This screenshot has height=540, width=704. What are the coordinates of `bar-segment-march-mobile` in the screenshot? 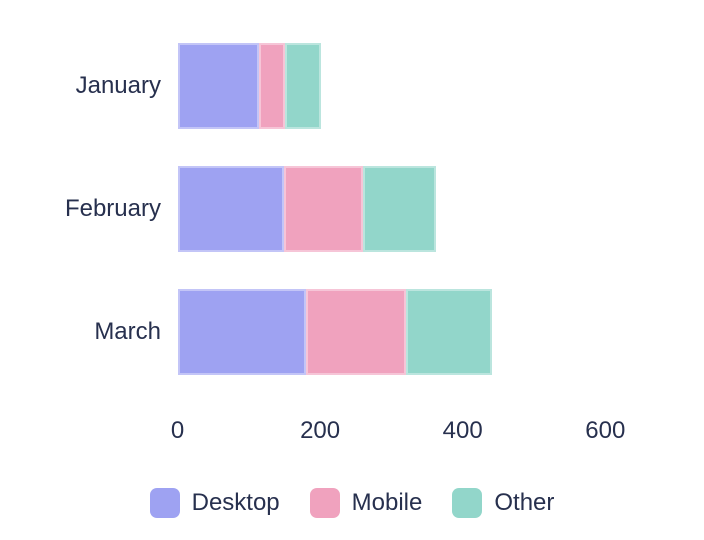 It's located at (355, 332).